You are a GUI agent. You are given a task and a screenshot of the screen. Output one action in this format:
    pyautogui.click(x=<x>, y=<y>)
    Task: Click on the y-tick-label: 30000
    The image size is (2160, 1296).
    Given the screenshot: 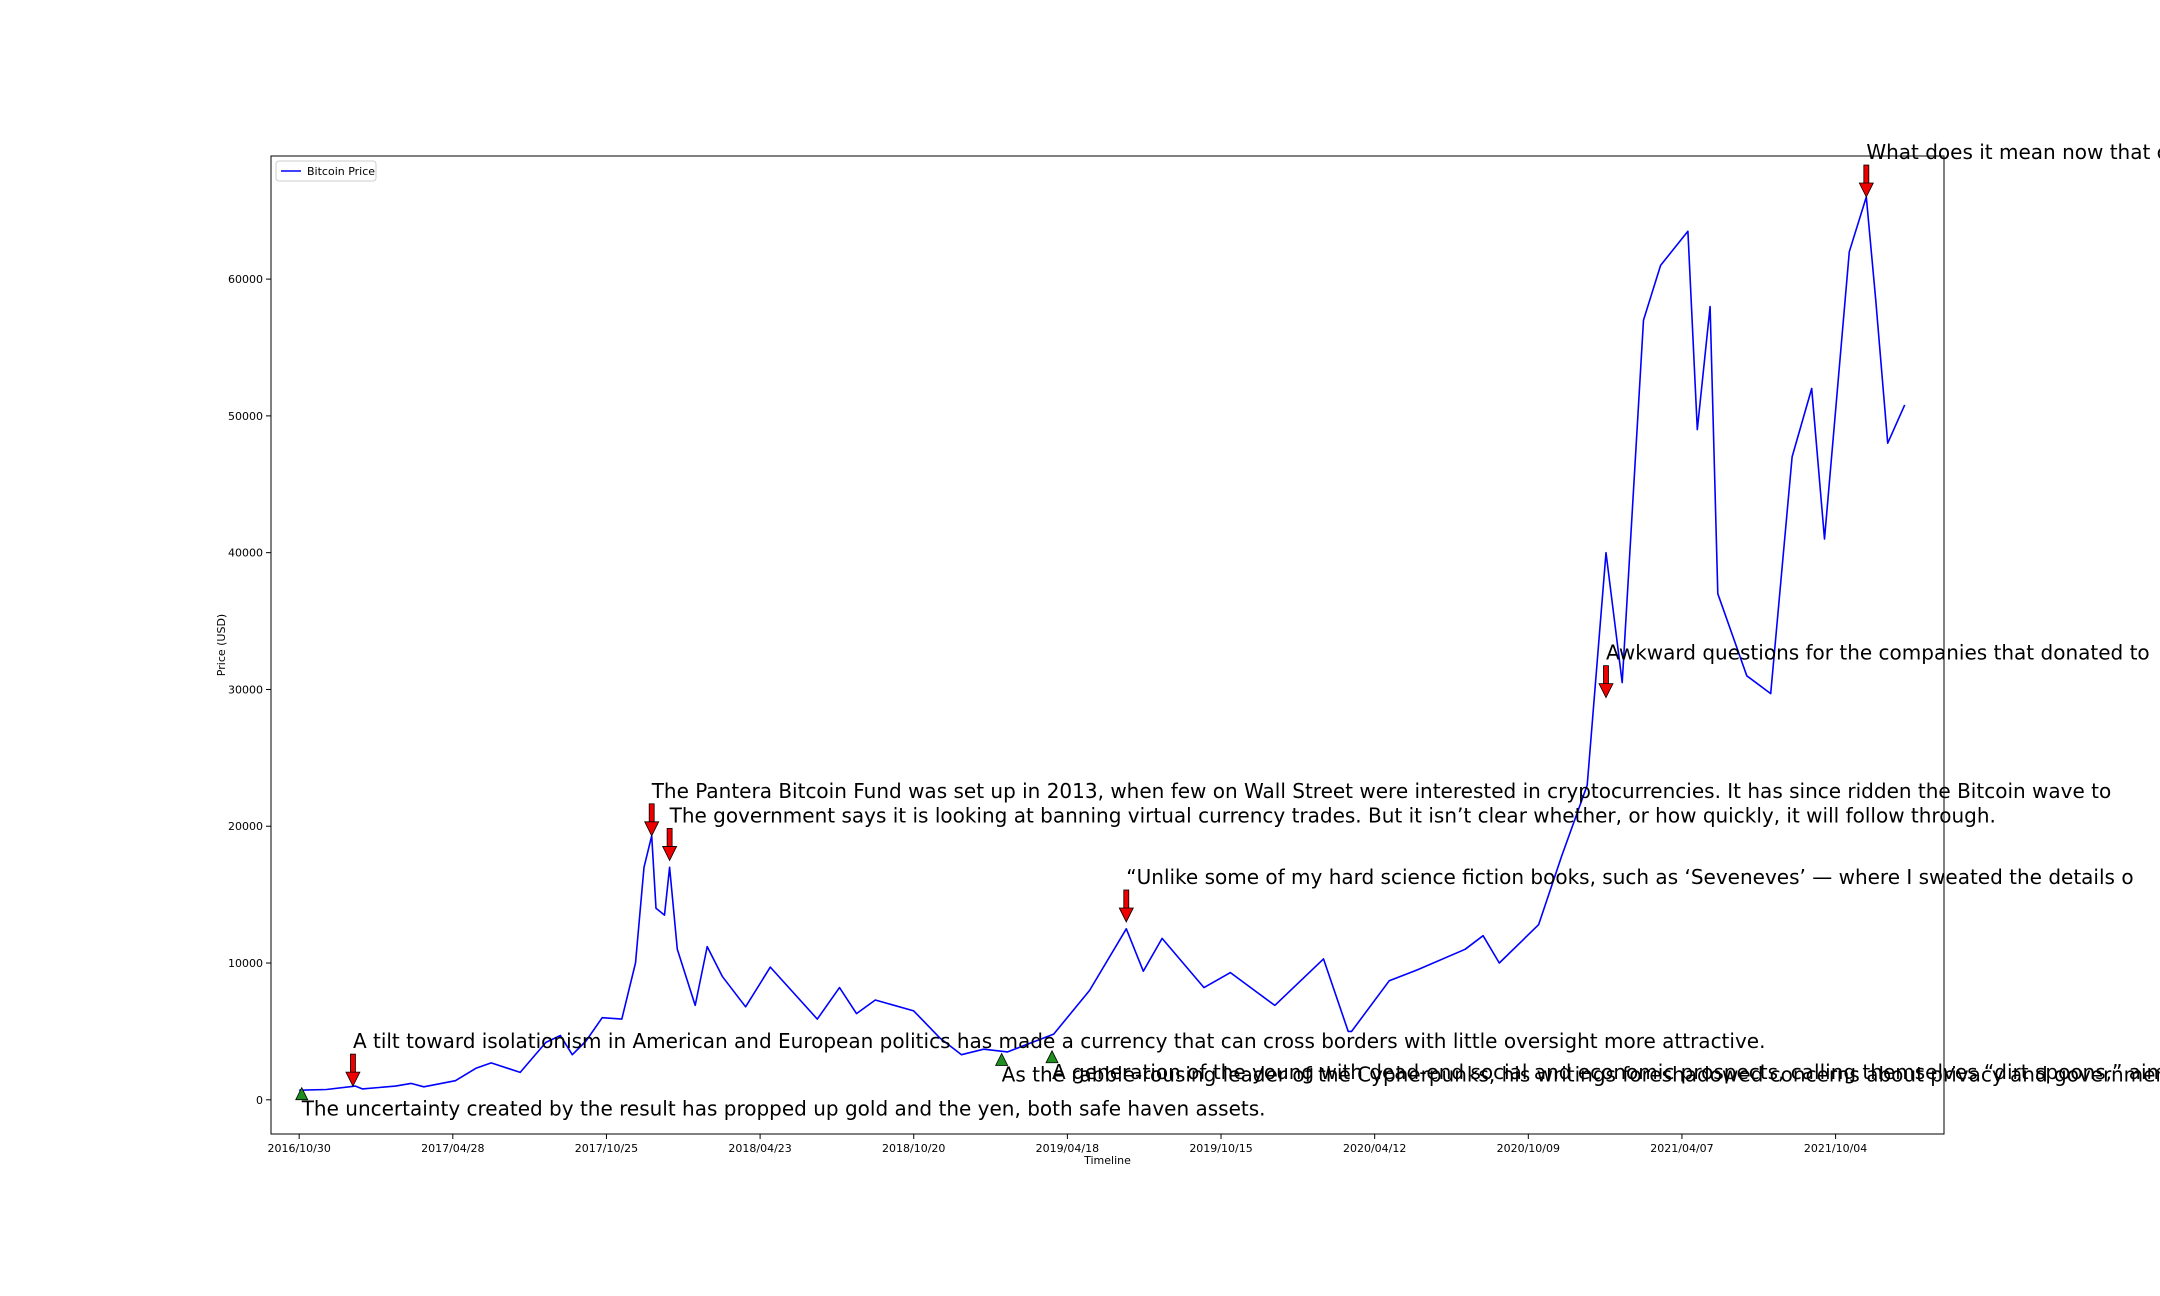 What is the action you would take?
    pyautogui.click(x=245, y=689)
    